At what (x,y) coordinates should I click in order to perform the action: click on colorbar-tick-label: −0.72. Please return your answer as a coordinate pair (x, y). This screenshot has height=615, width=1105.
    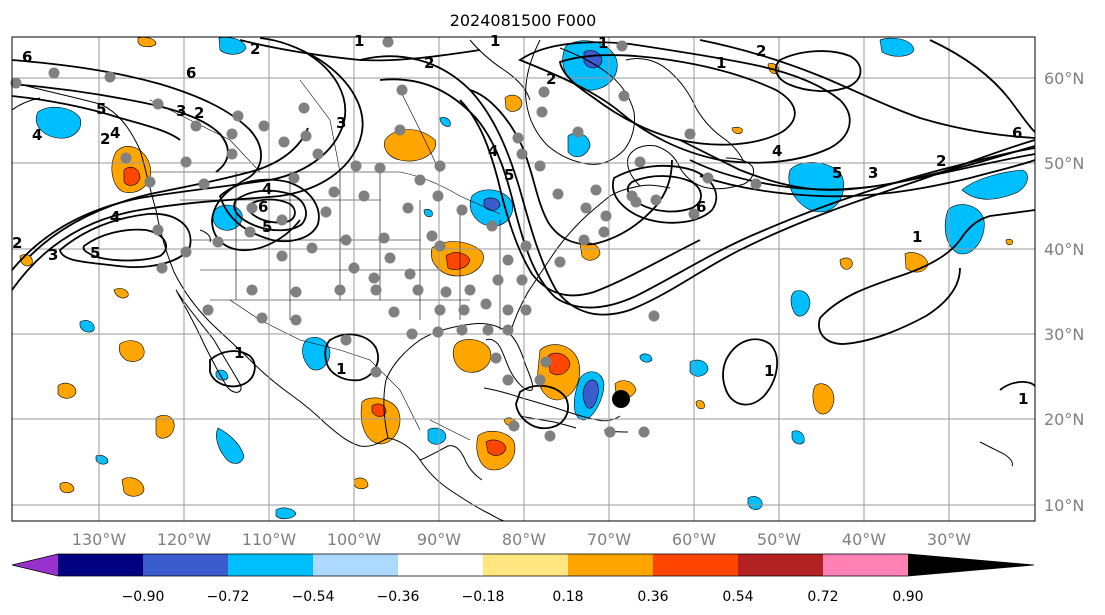
    Looking at the image, I should click on (228, 597).